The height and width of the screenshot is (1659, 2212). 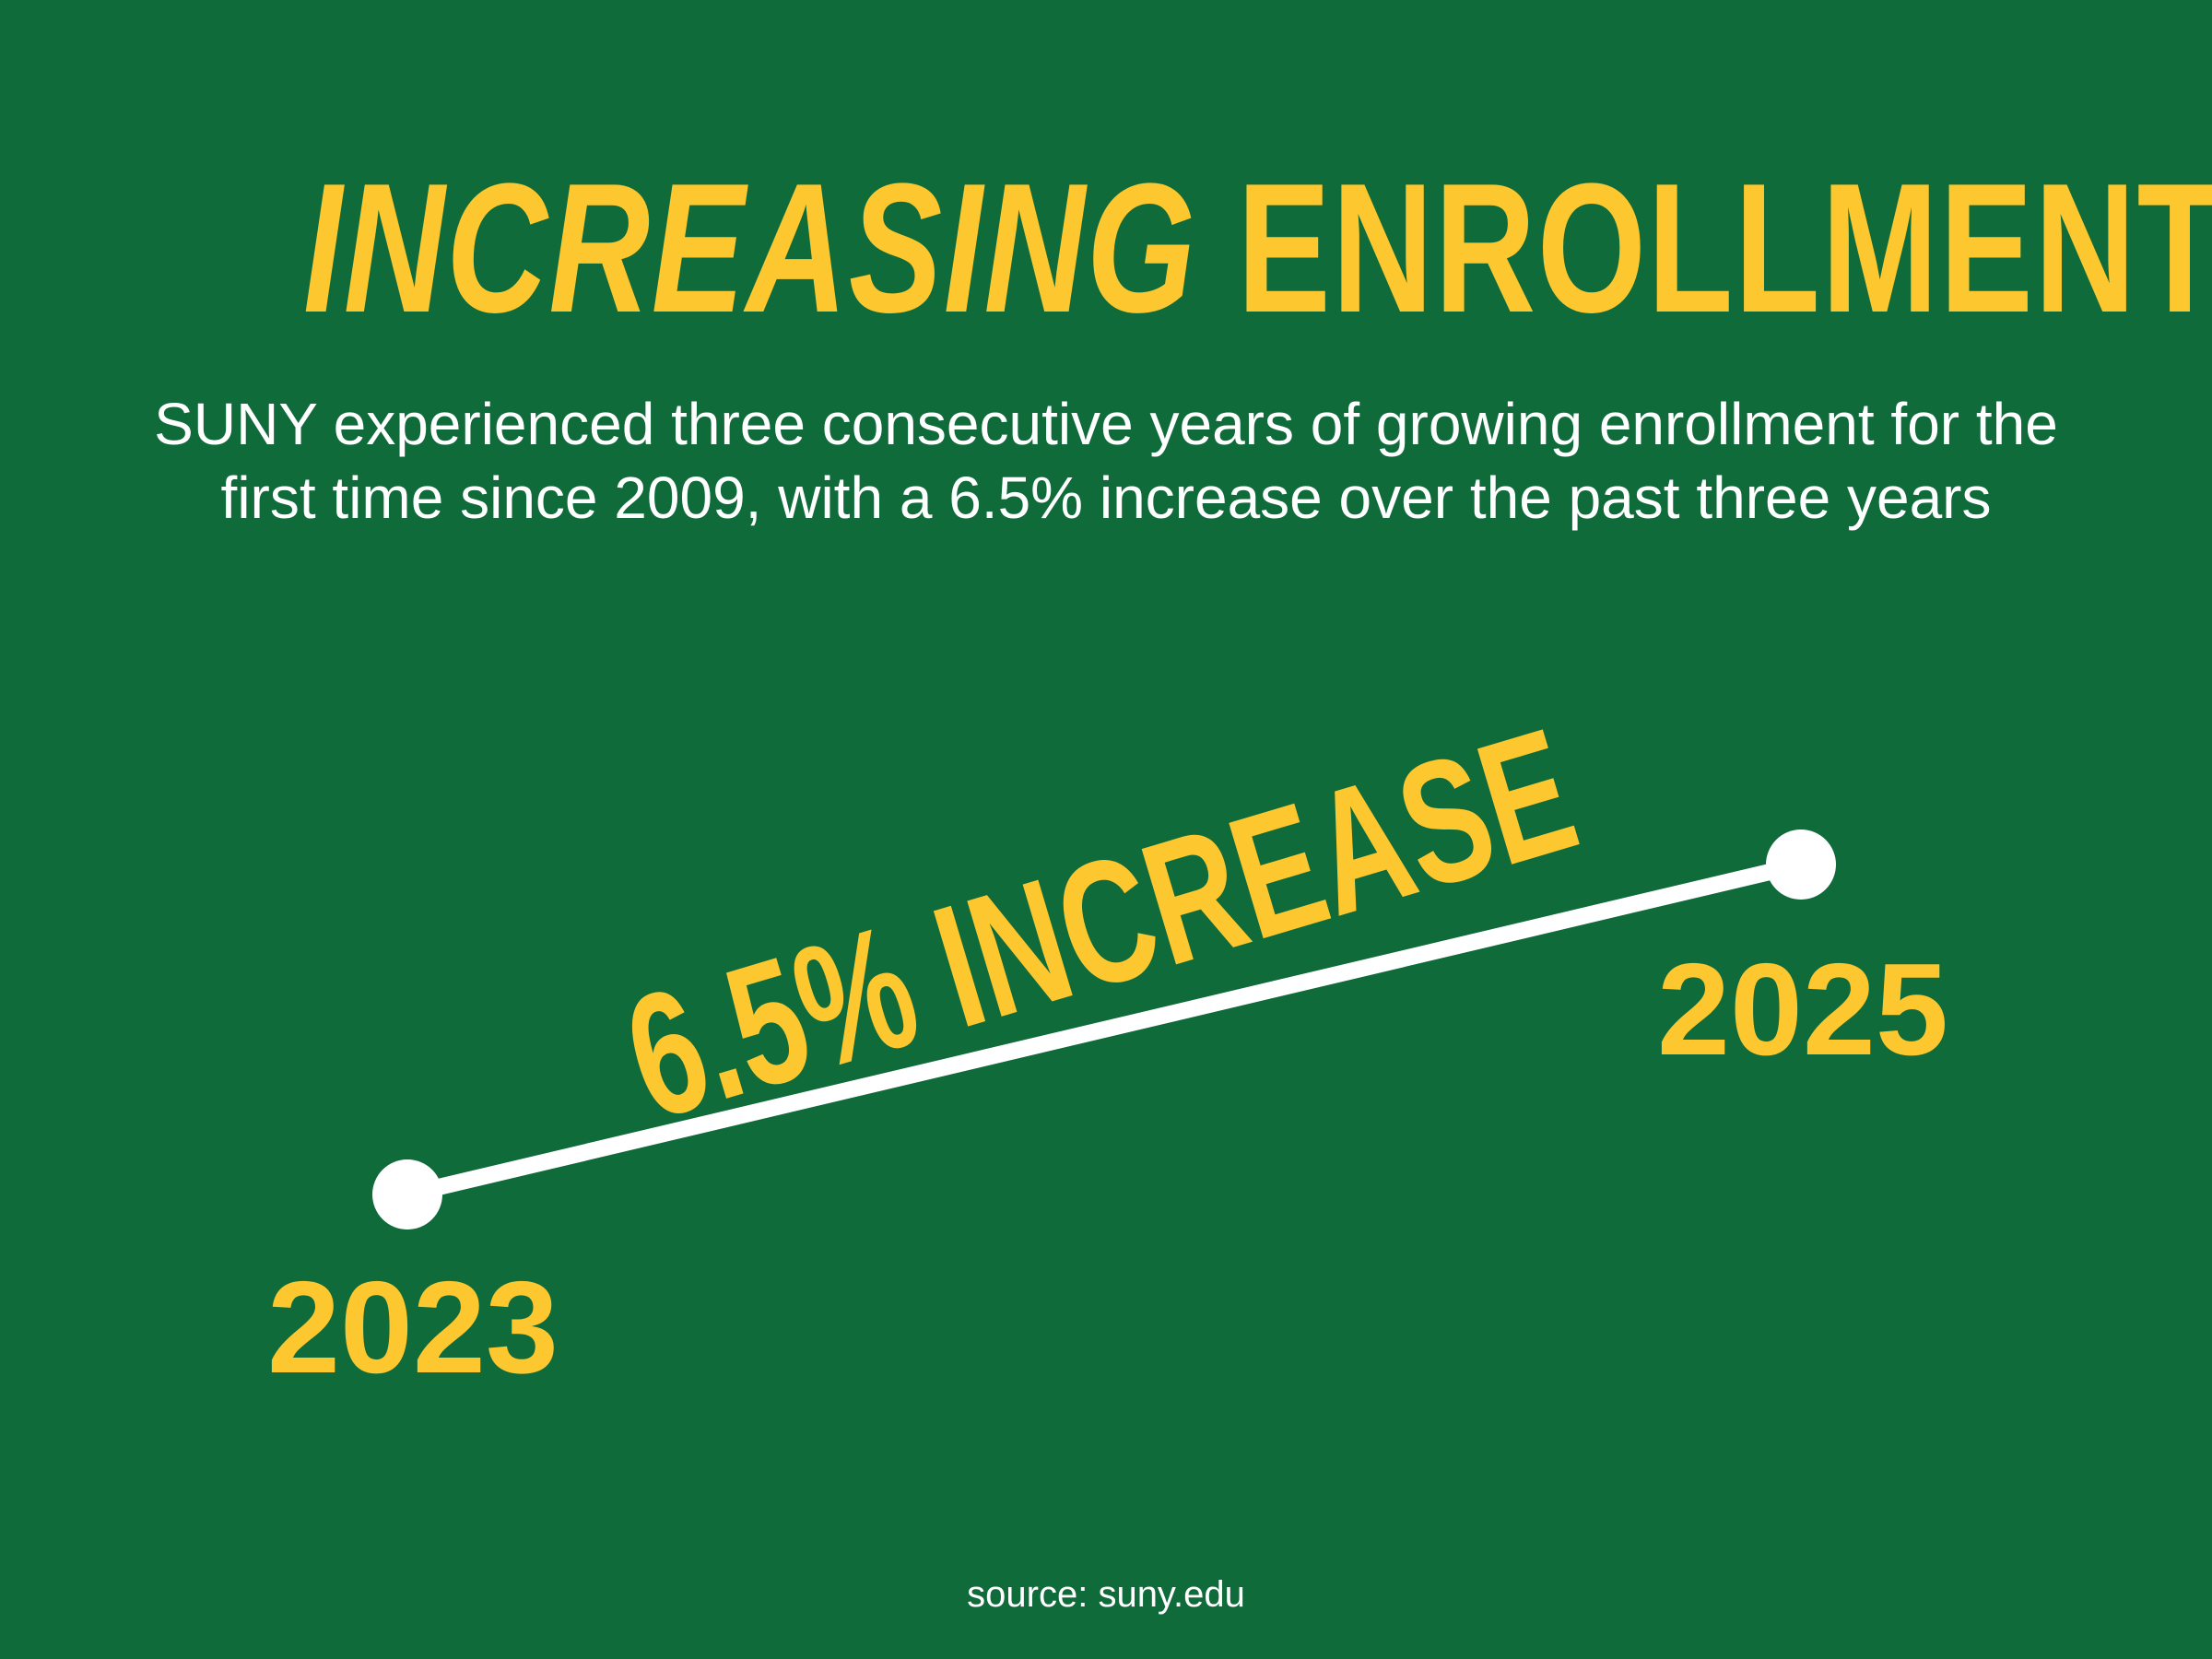 What do you see at coordinates (750, 248) in the screenshot?
I see `title-increasing: INCREASING` at bounding box center [750, 248].